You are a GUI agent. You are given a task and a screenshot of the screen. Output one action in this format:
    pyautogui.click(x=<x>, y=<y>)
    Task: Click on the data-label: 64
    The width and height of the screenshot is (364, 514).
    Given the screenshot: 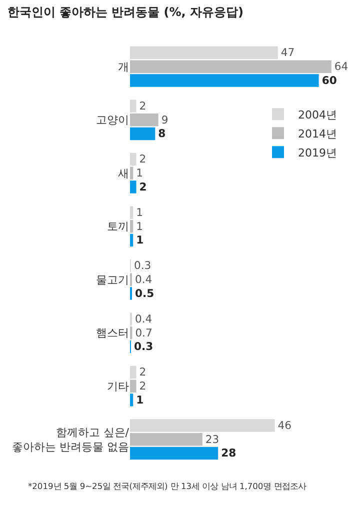 What is the action you would take?
    pyautogui.click(x=341, y=67)
    